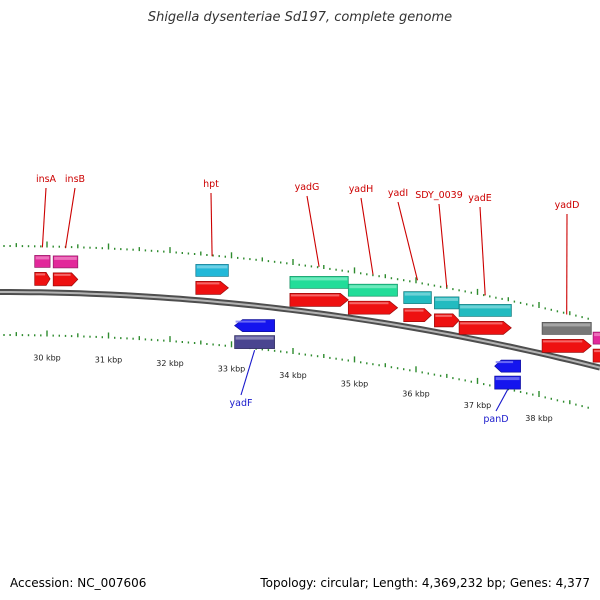 The width and height of the screenshot is (600, 600). Describe the element at coordinates (211, 224) in the screenshot. I see `leader-line-hpt` at that location.